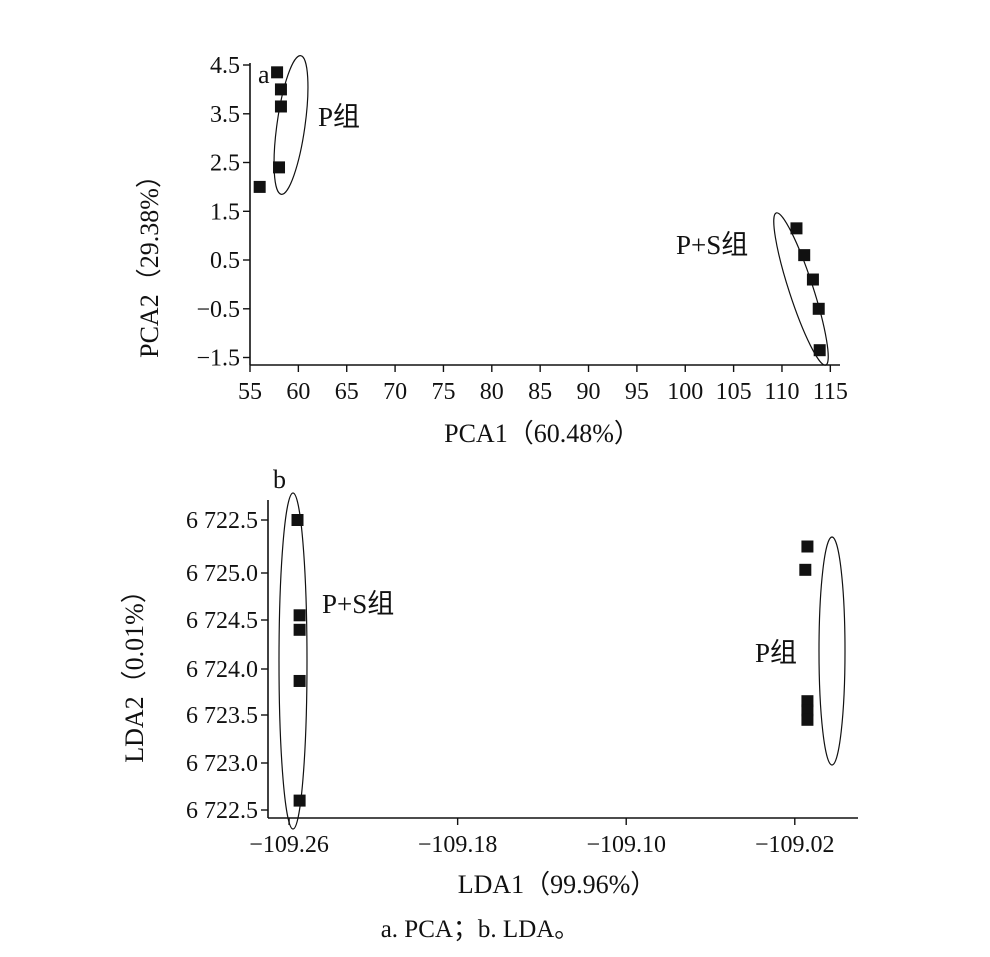 The width and height of the screenshot is (990, 957). I want to click on lda-group-p-label: P组, so click(776, 653).